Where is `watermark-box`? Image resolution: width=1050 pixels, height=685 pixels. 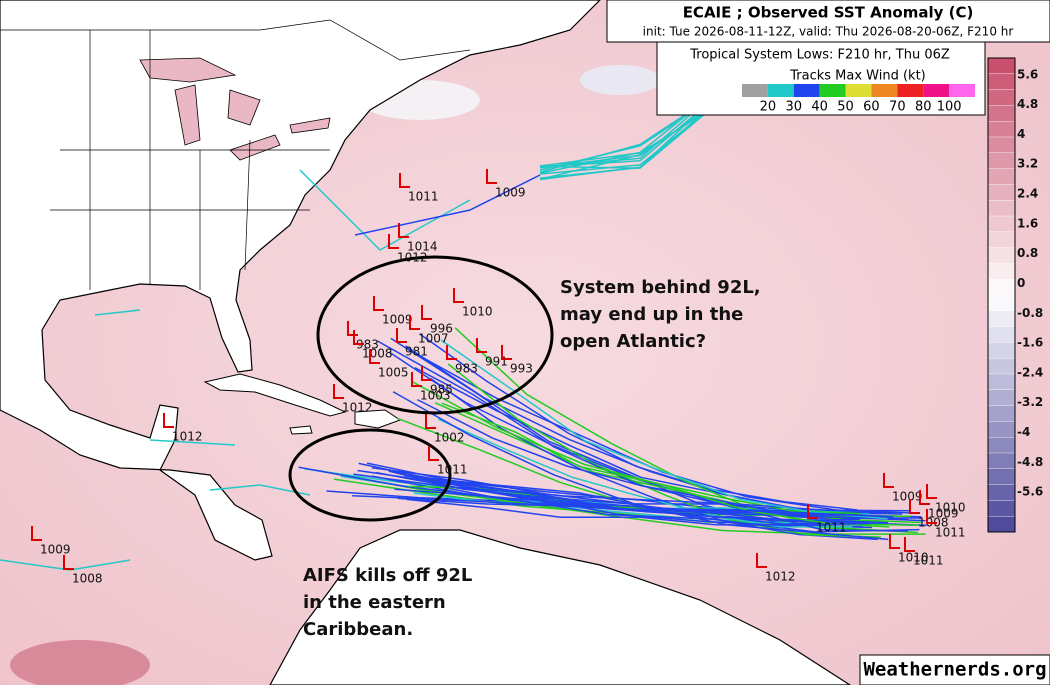
watermark-box is located at coordinates (954, 669).